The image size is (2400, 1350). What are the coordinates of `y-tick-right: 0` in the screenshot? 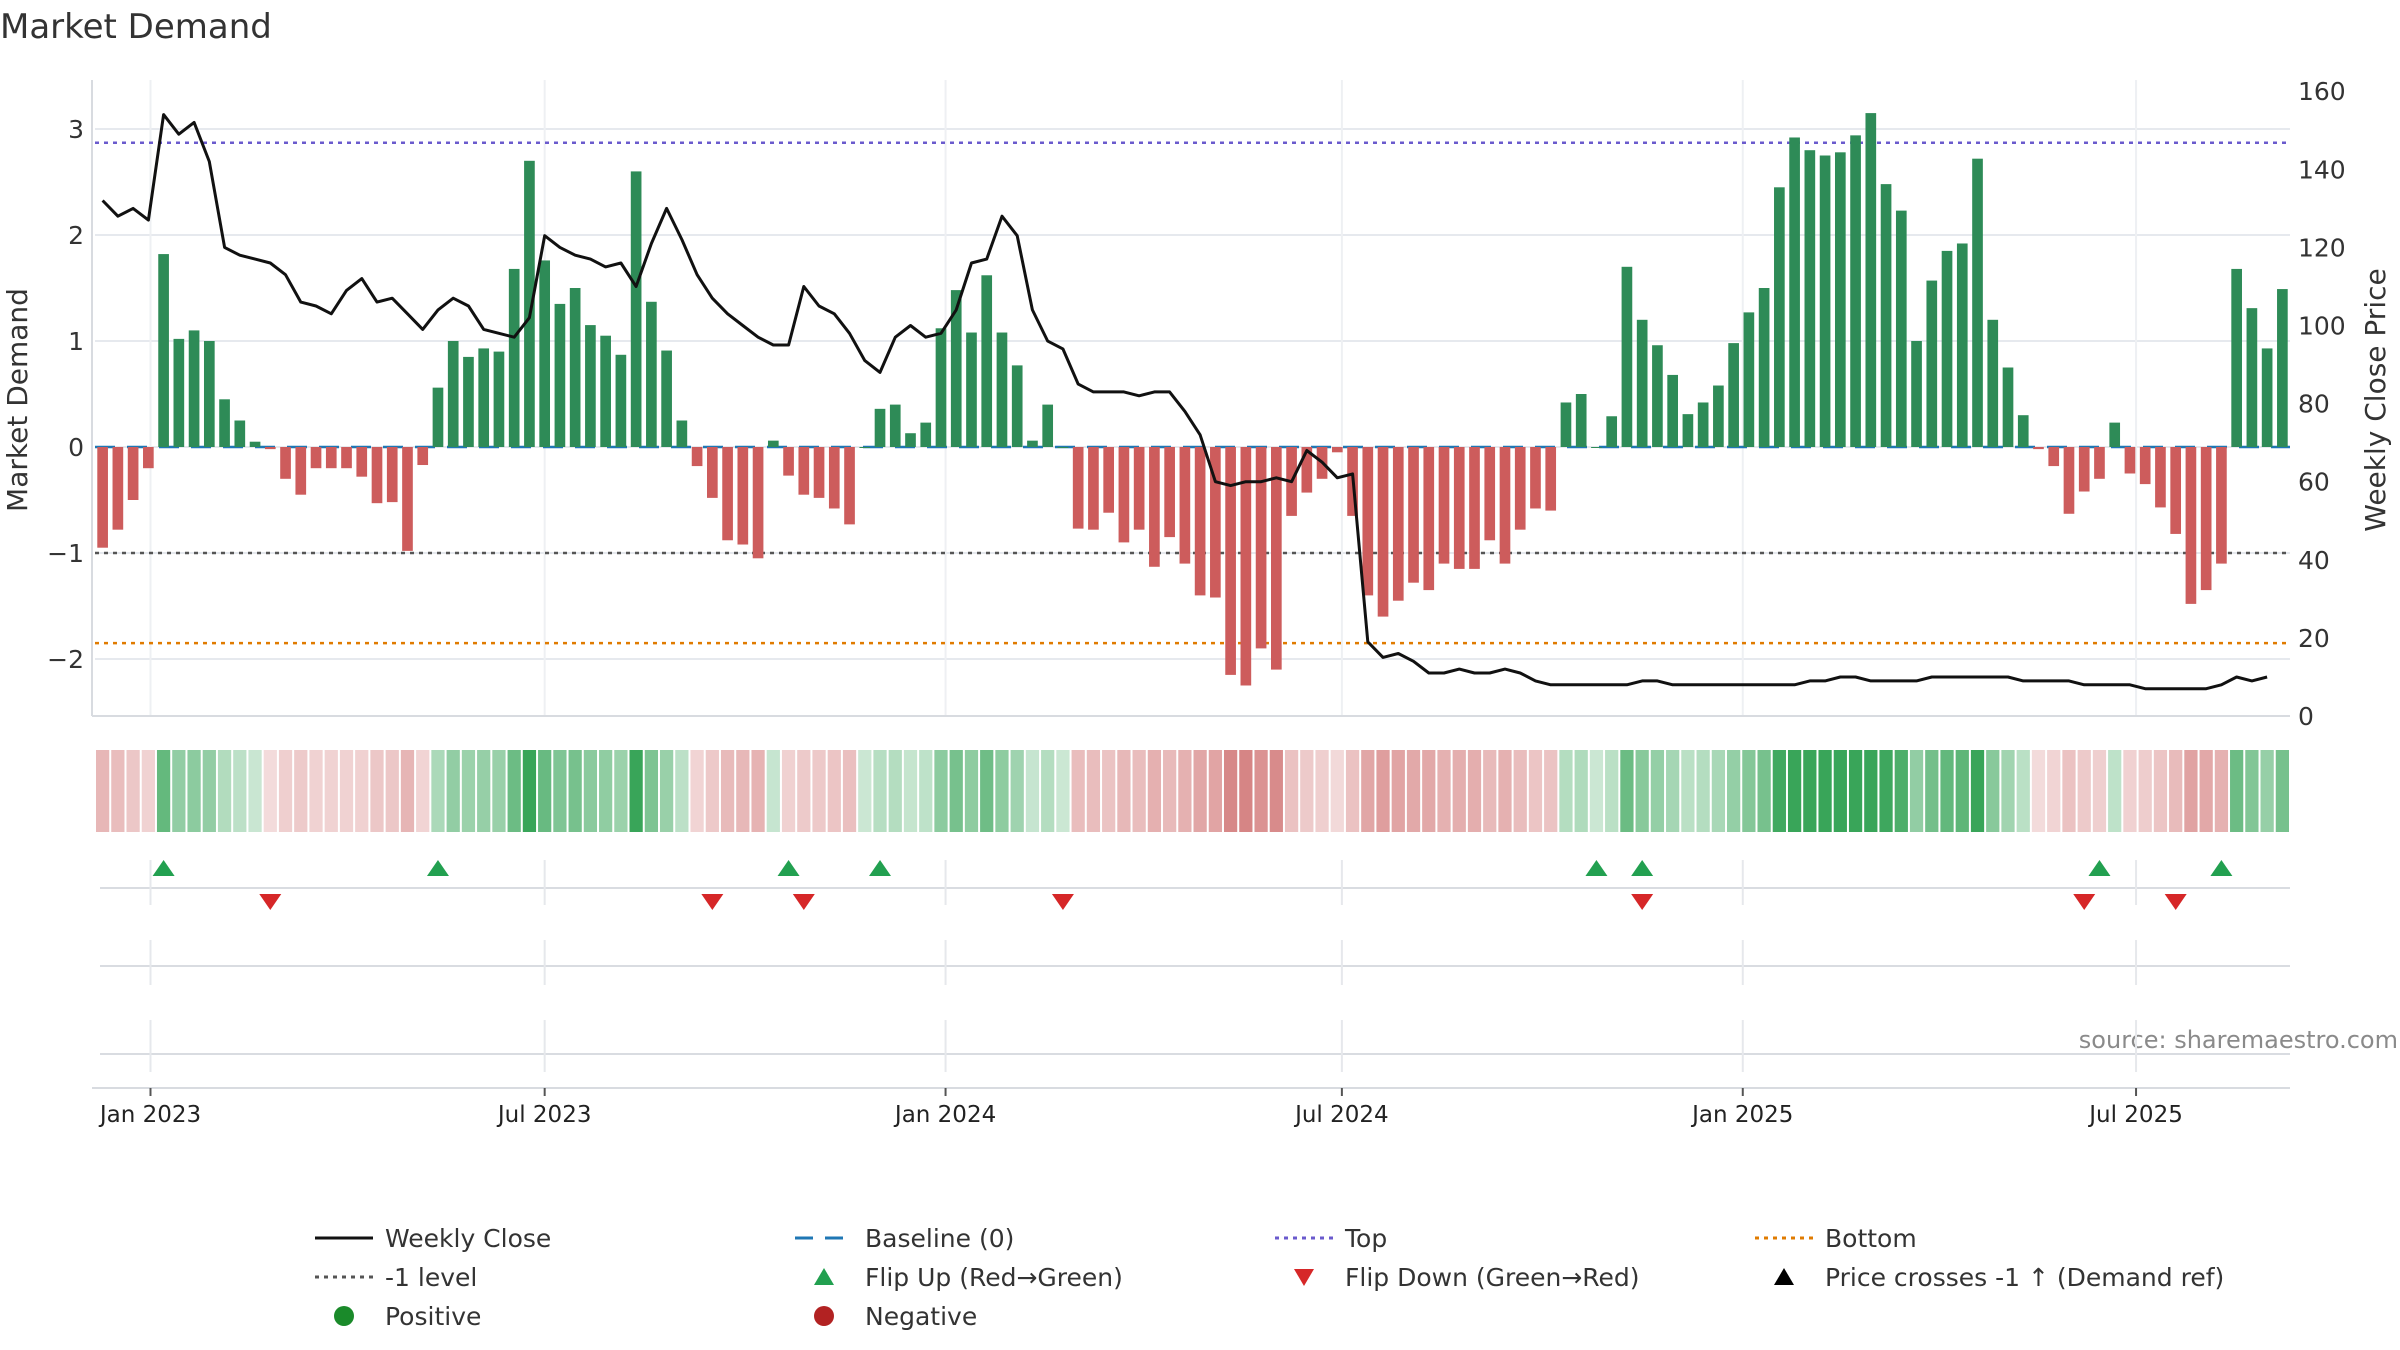 It's located at (2306, 716).